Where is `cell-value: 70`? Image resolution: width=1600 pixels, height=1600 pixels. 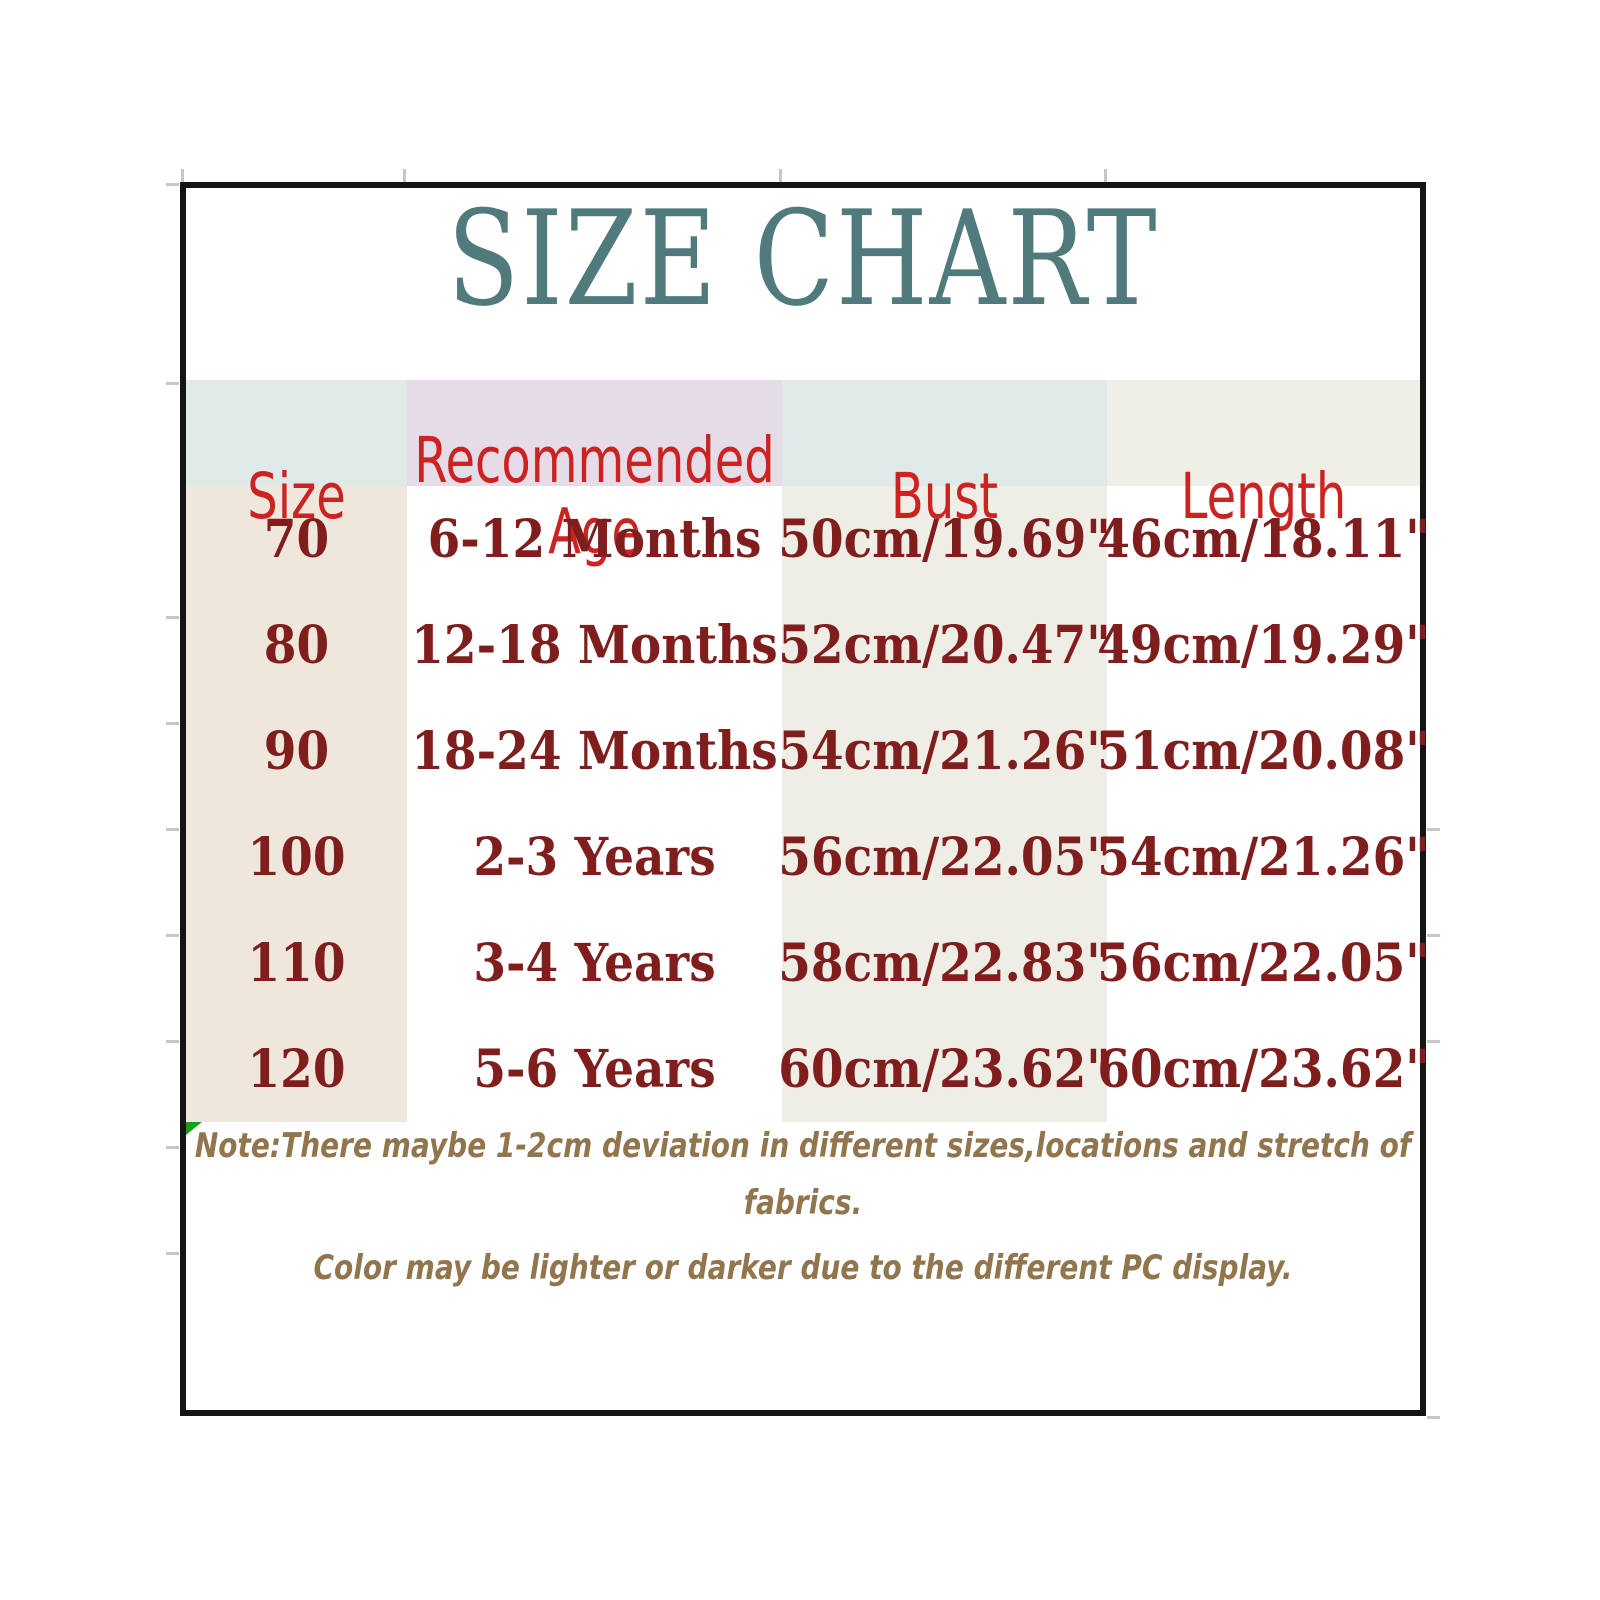
cell-value: 70 is located at coordinates (296, 539).